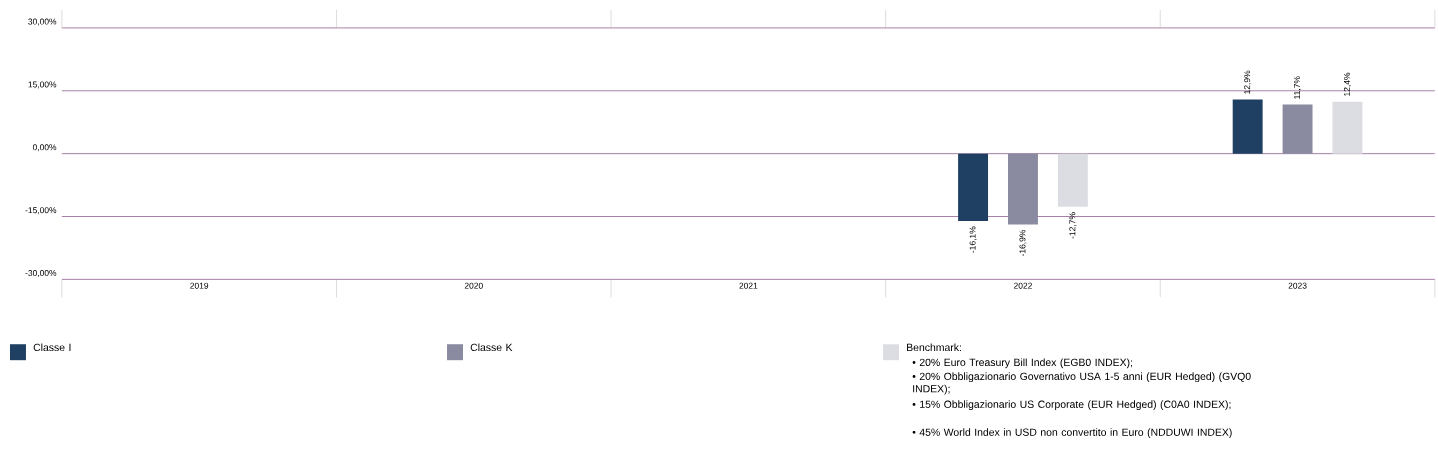 This screenshot has height=462, width=1438. I want to click on x-tick-label: 2019, so click(199, 285).